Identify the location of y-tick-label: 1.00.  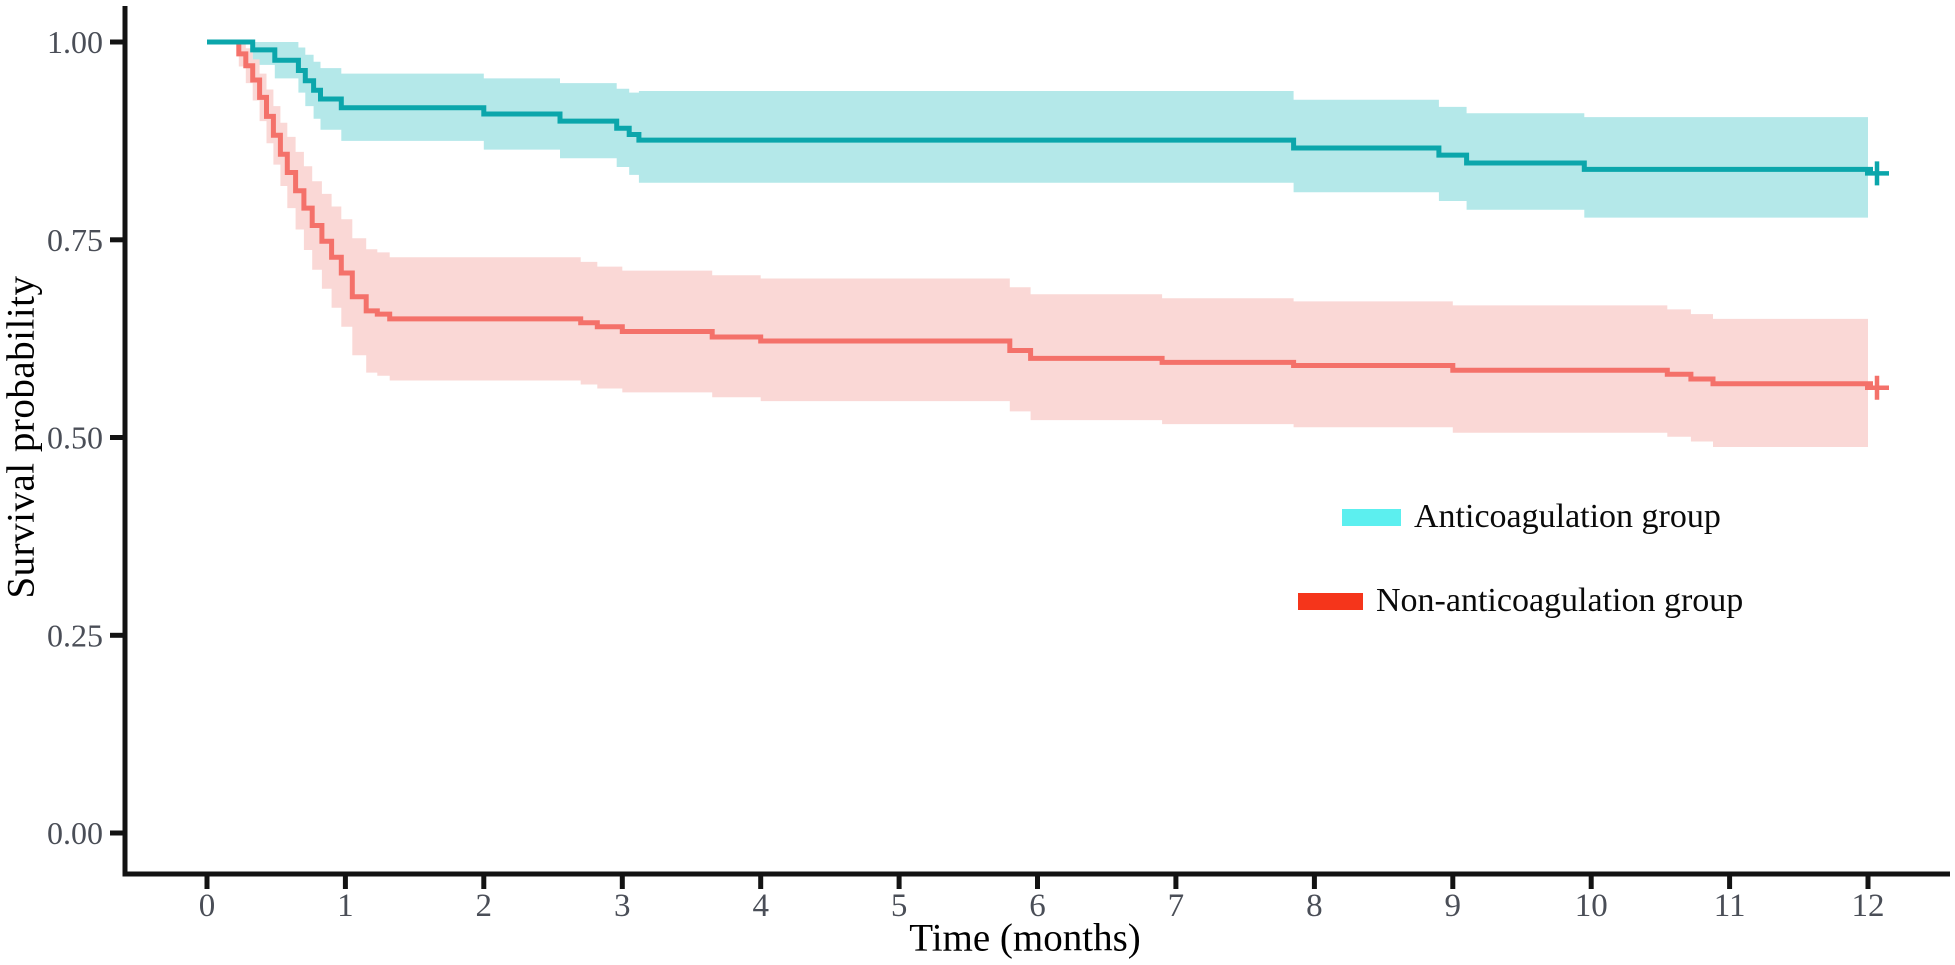
(75, 42).